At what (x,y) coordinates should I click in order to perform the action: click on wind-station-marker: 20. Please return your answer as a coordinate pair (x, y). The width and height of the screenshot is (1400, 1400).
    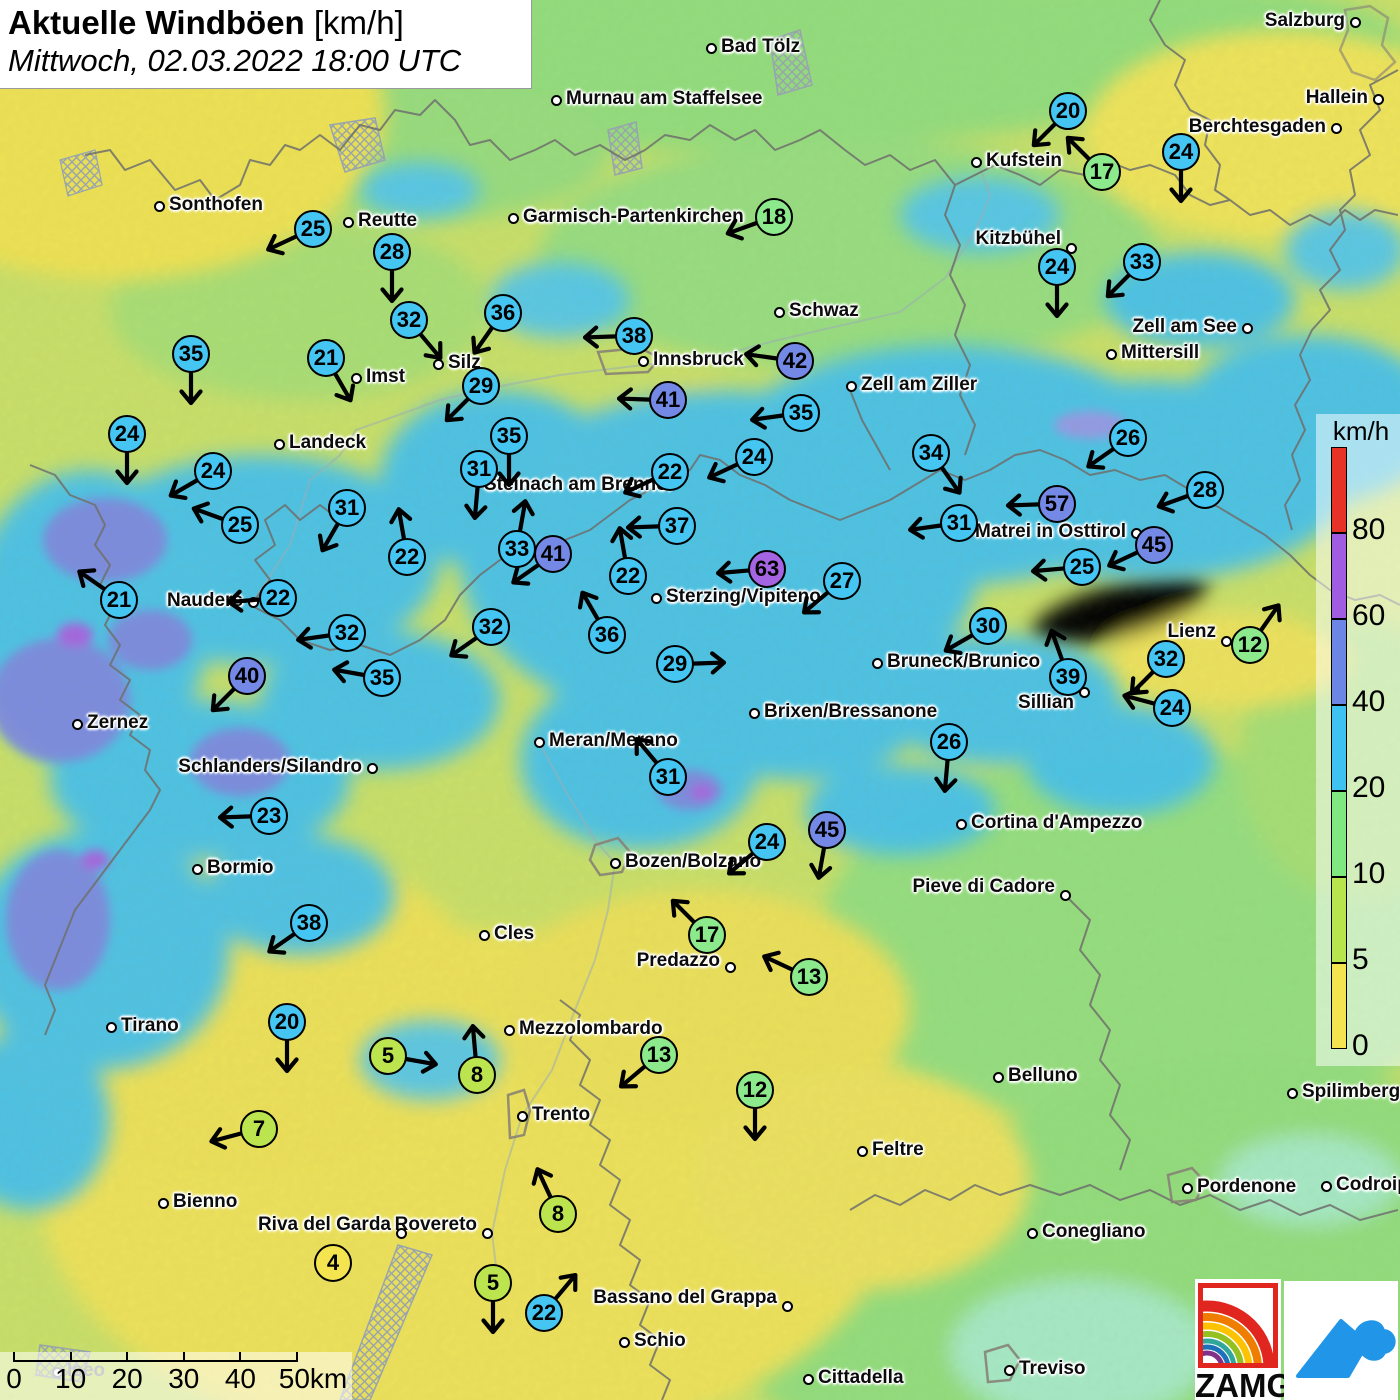
    Looking at the image, I should click on (1068, 111).